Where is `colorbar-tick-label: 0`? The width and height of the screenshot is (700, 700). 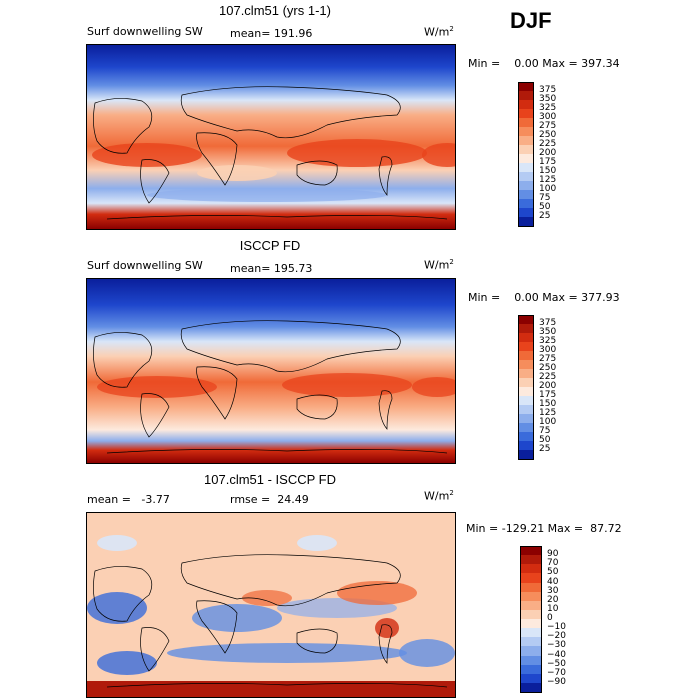 colorbar-tick-label: 0 is located at coordinates (550, 618).